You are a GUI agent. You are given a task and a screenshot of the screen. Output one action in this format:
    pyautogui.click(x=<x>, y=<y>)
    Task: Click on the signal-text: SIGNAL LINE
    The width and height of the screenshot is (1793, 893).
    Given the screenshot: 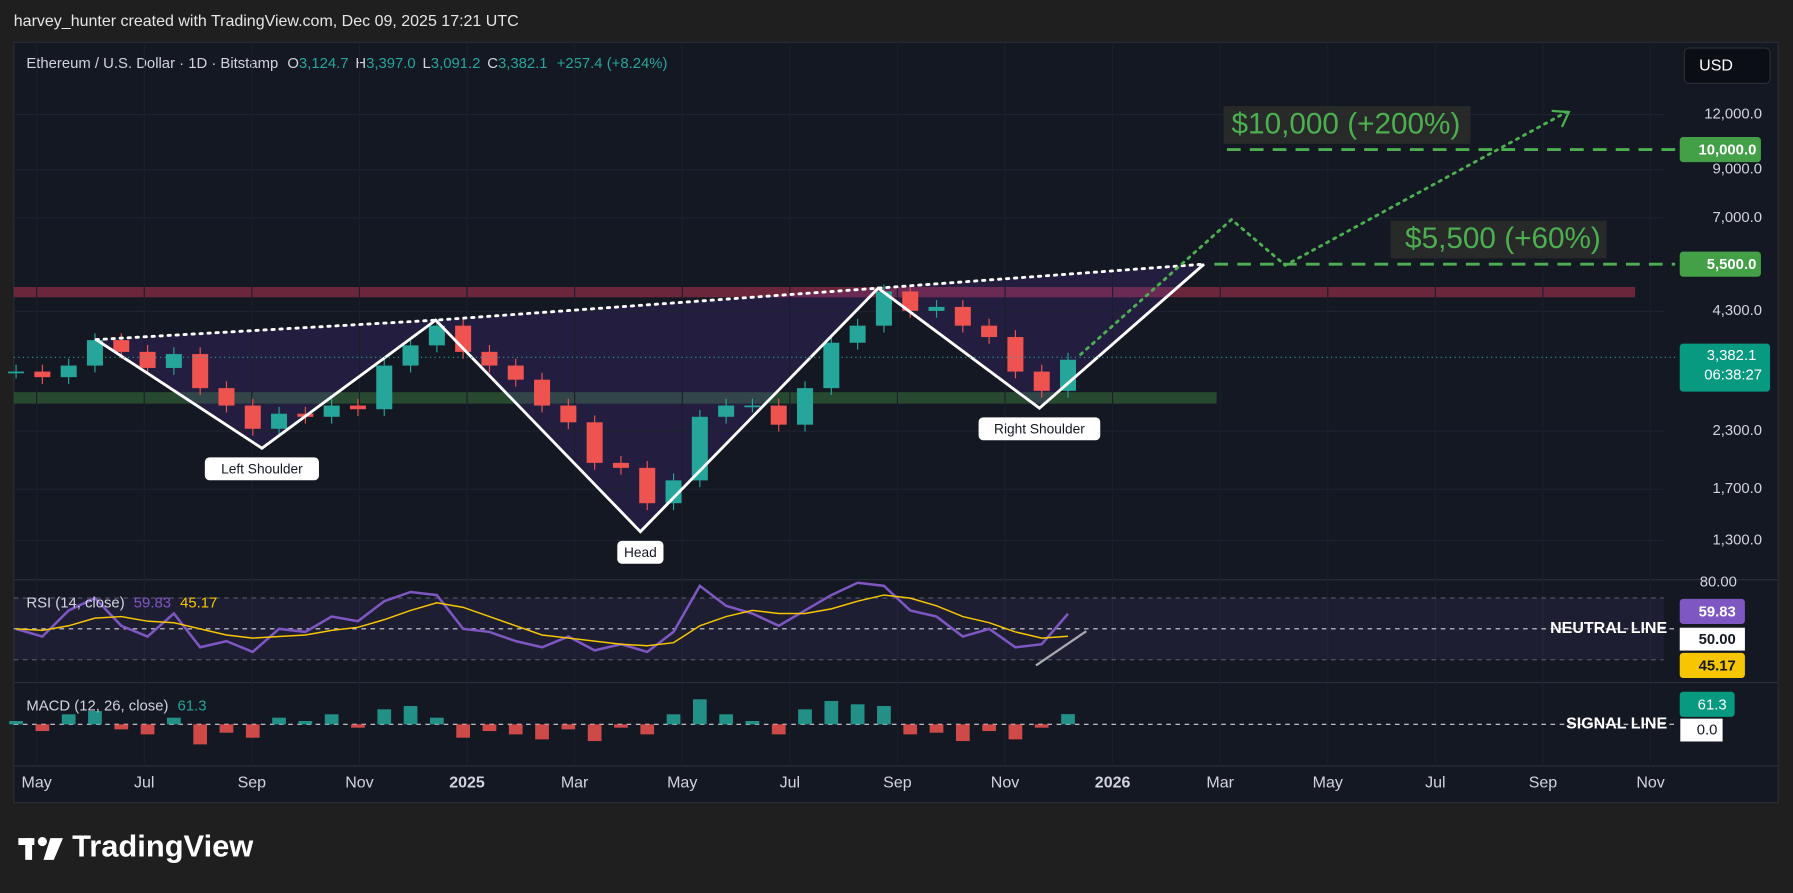 What is the action you would take?
    pyautogui.click(x=1616, y=724)
    